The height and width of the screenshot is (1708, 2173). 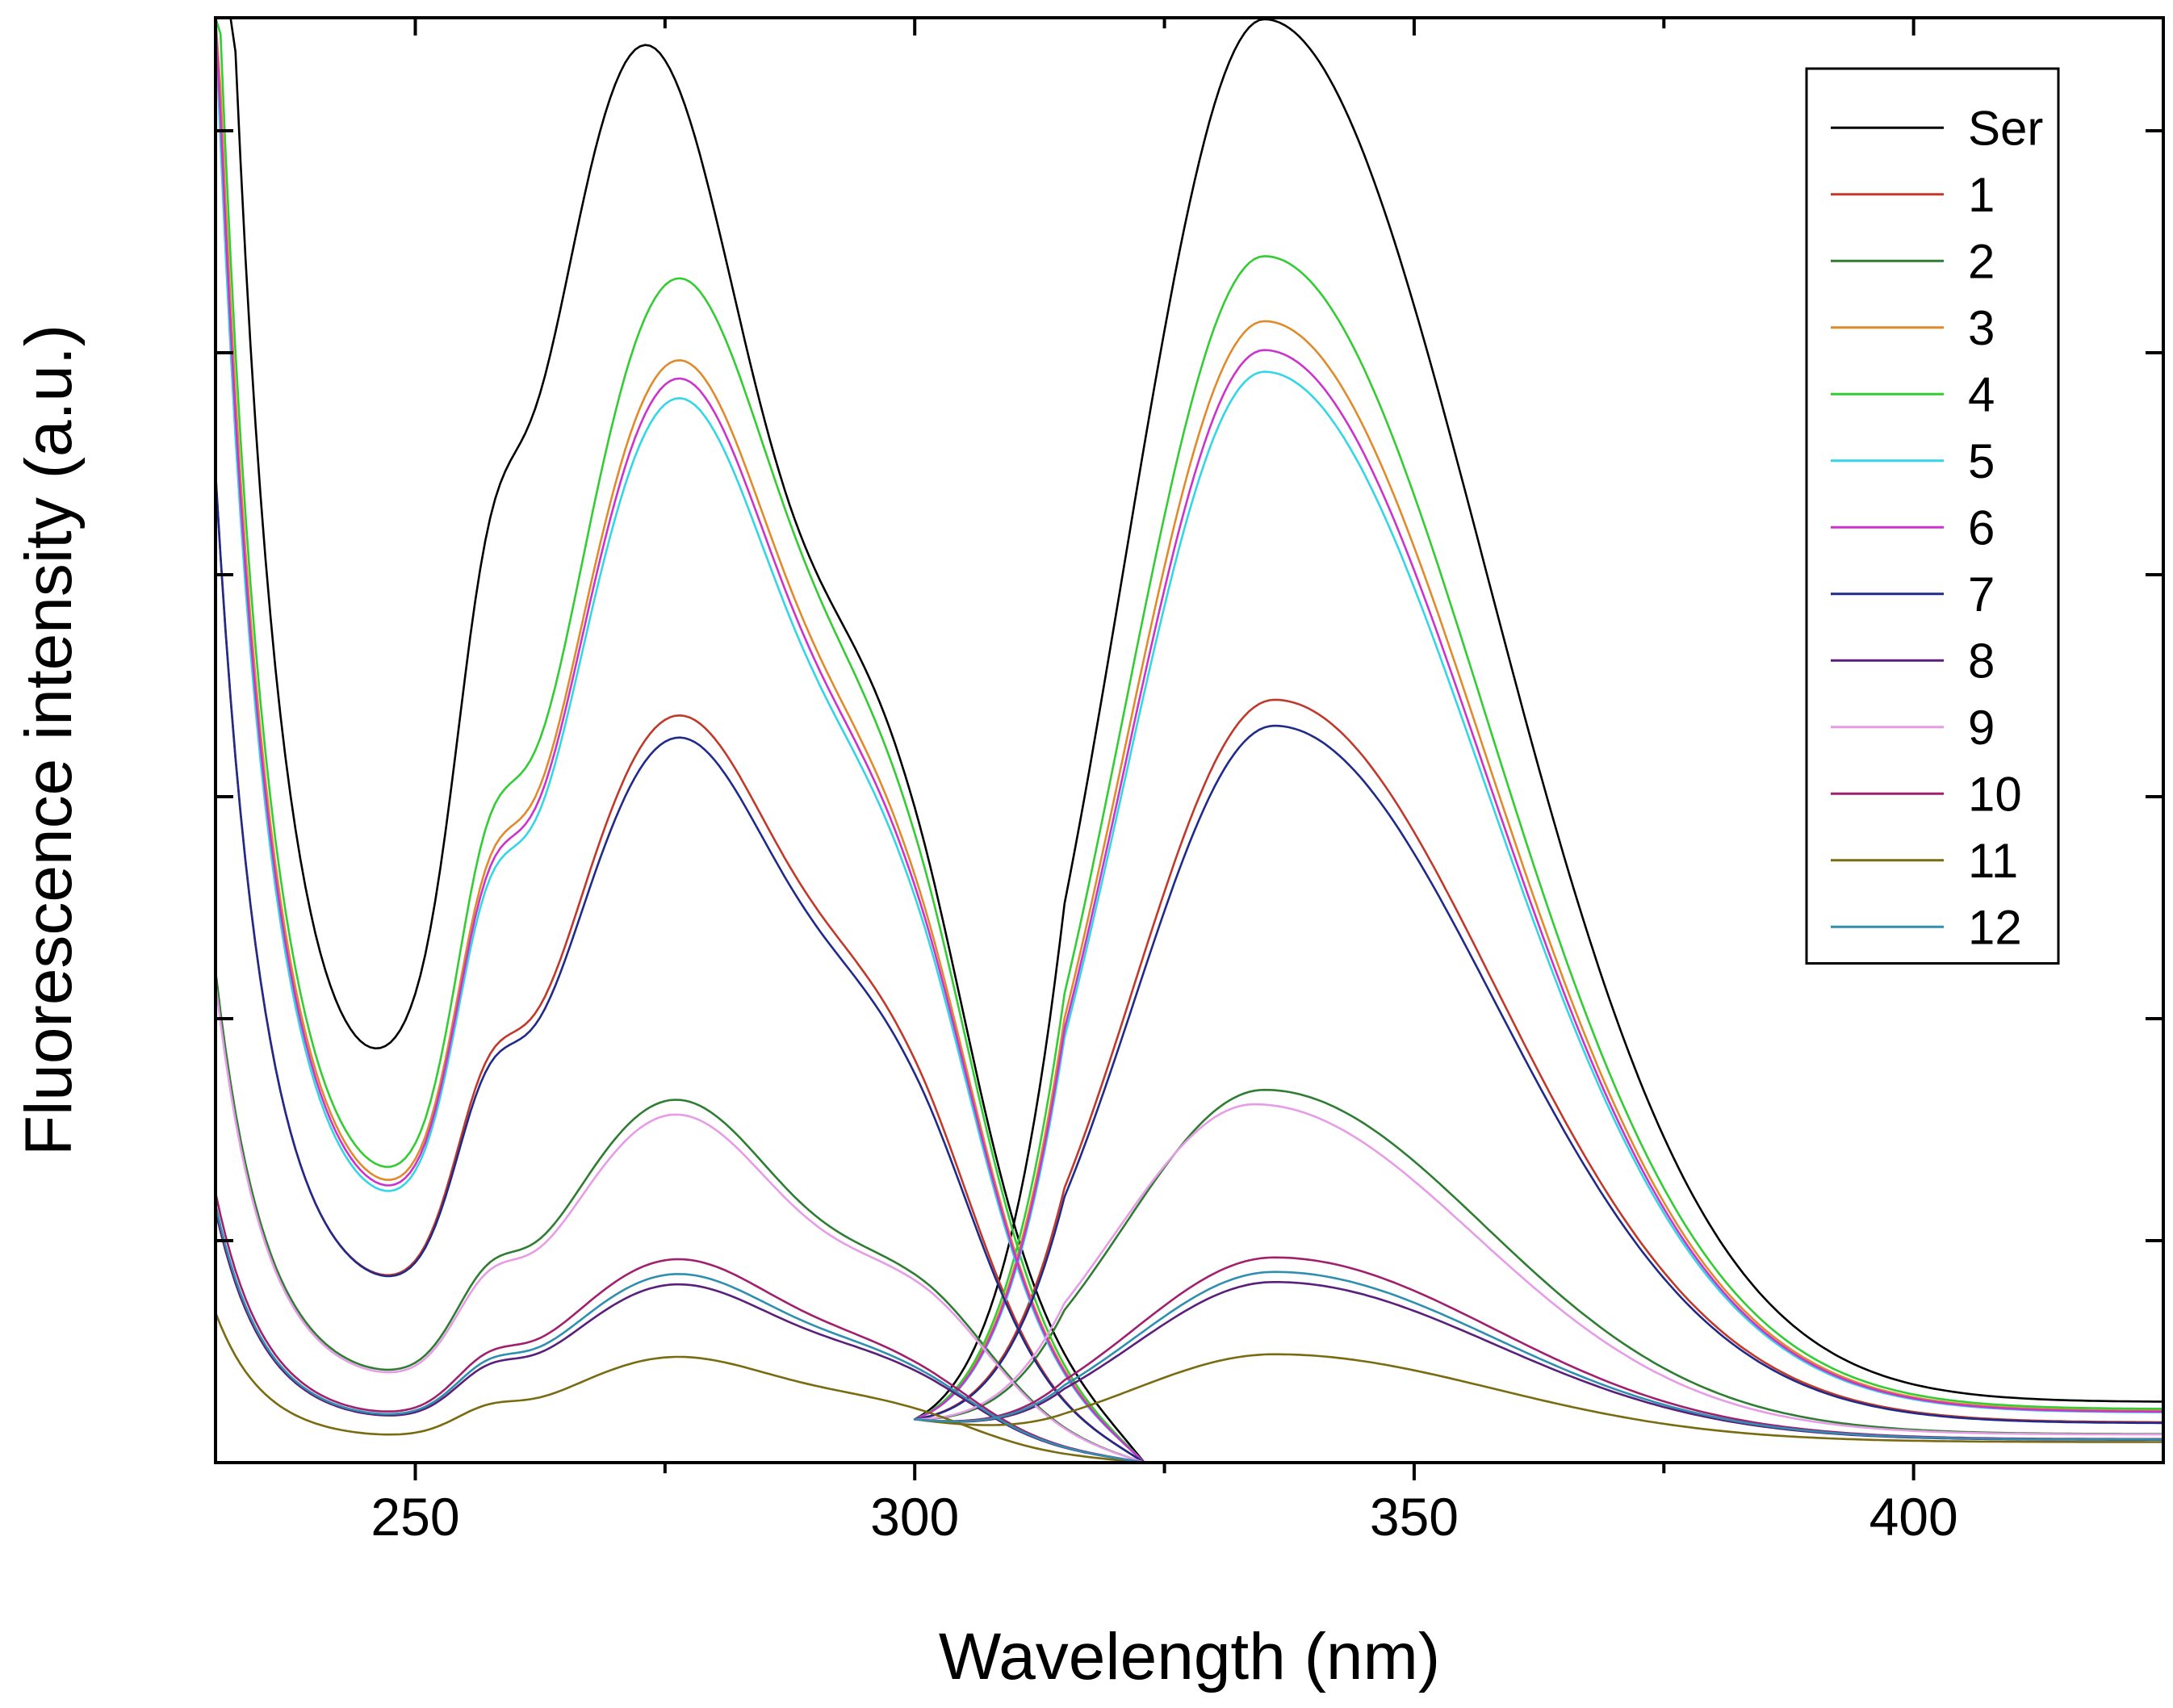 I want to click on legend-label: 7, so click(x=1981, y=595).